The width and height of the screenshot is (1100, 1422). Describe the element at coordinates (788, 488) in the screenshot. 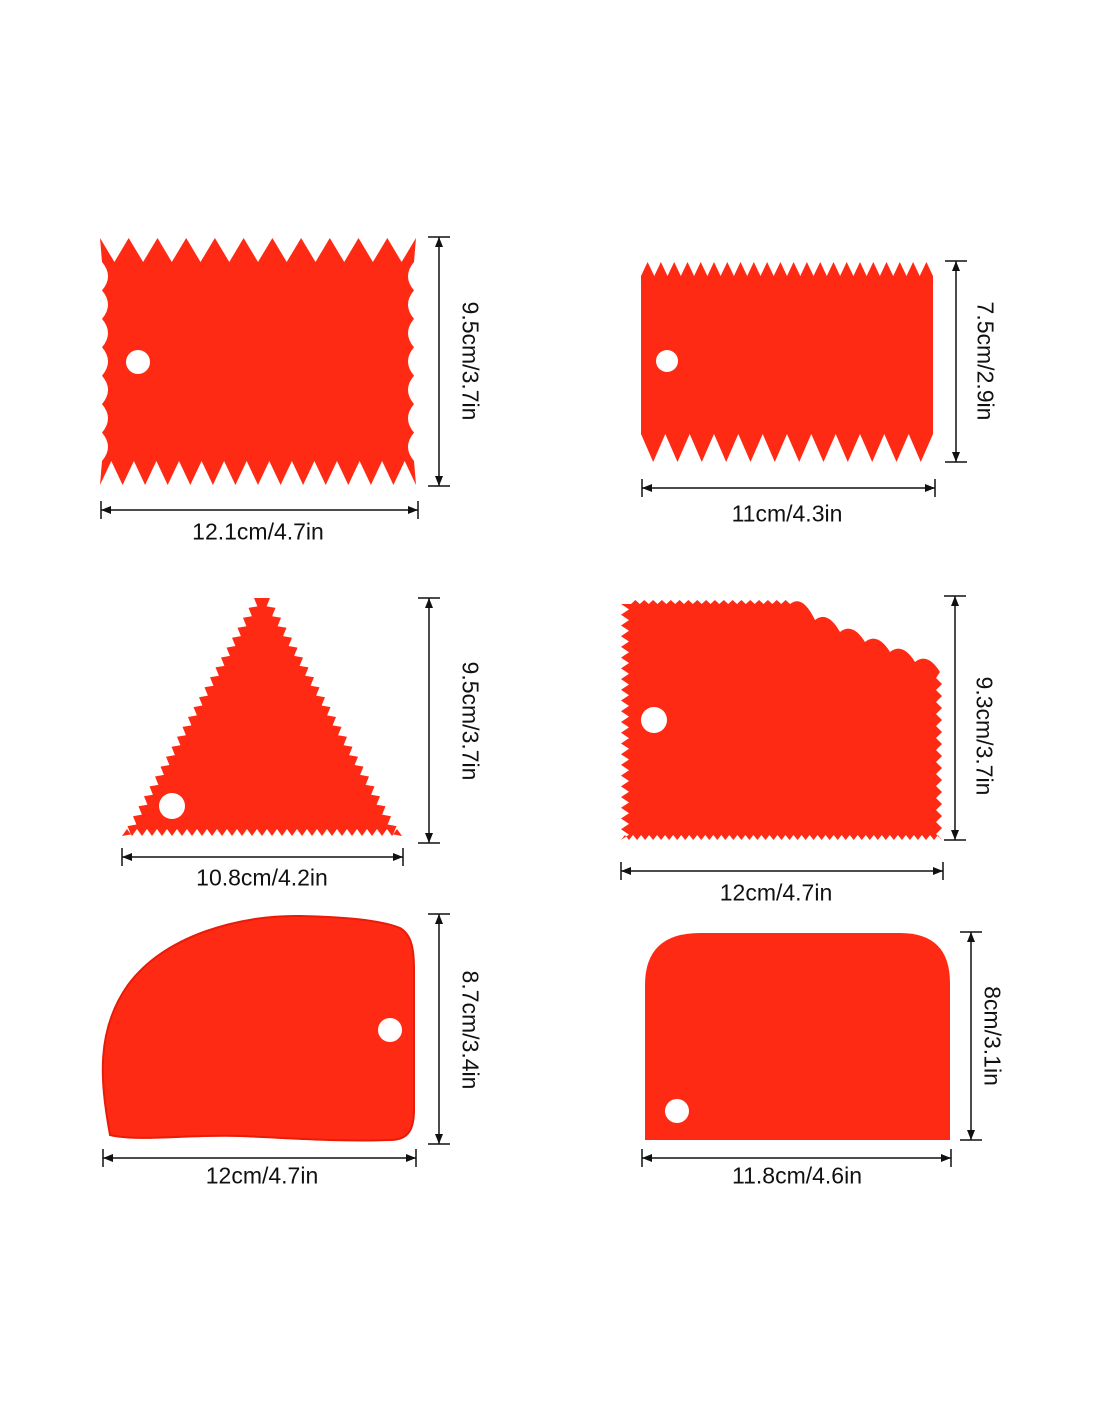

I see `width-dimension-rect-fine-teeth` at that location.